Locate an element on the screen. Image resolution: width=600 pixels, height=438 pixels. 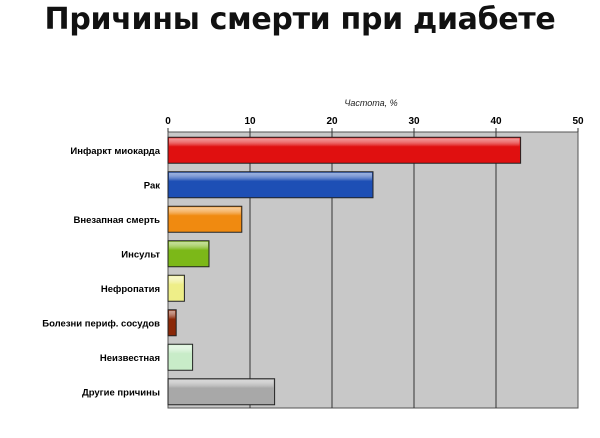
tick-label: 40 is located at coordinates (496, 121).